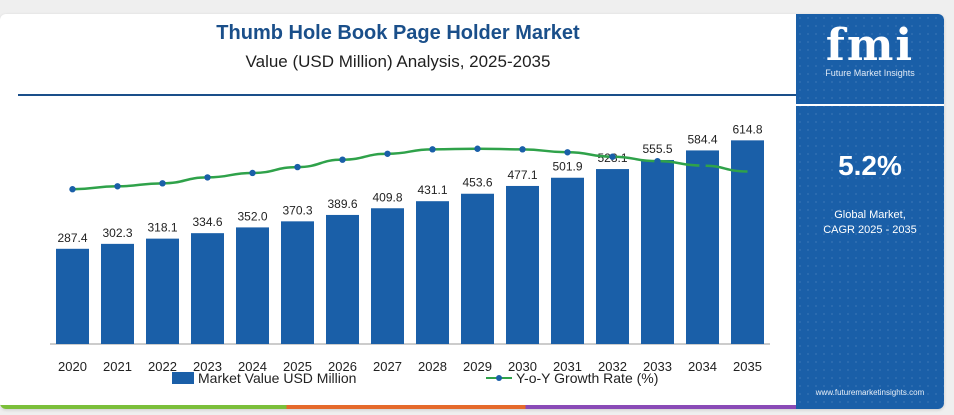  Describe the element at coordinates (398, 33) in the screenshot. I see `chart-title: Thumb Hole Book Page Holder Market` at that location.